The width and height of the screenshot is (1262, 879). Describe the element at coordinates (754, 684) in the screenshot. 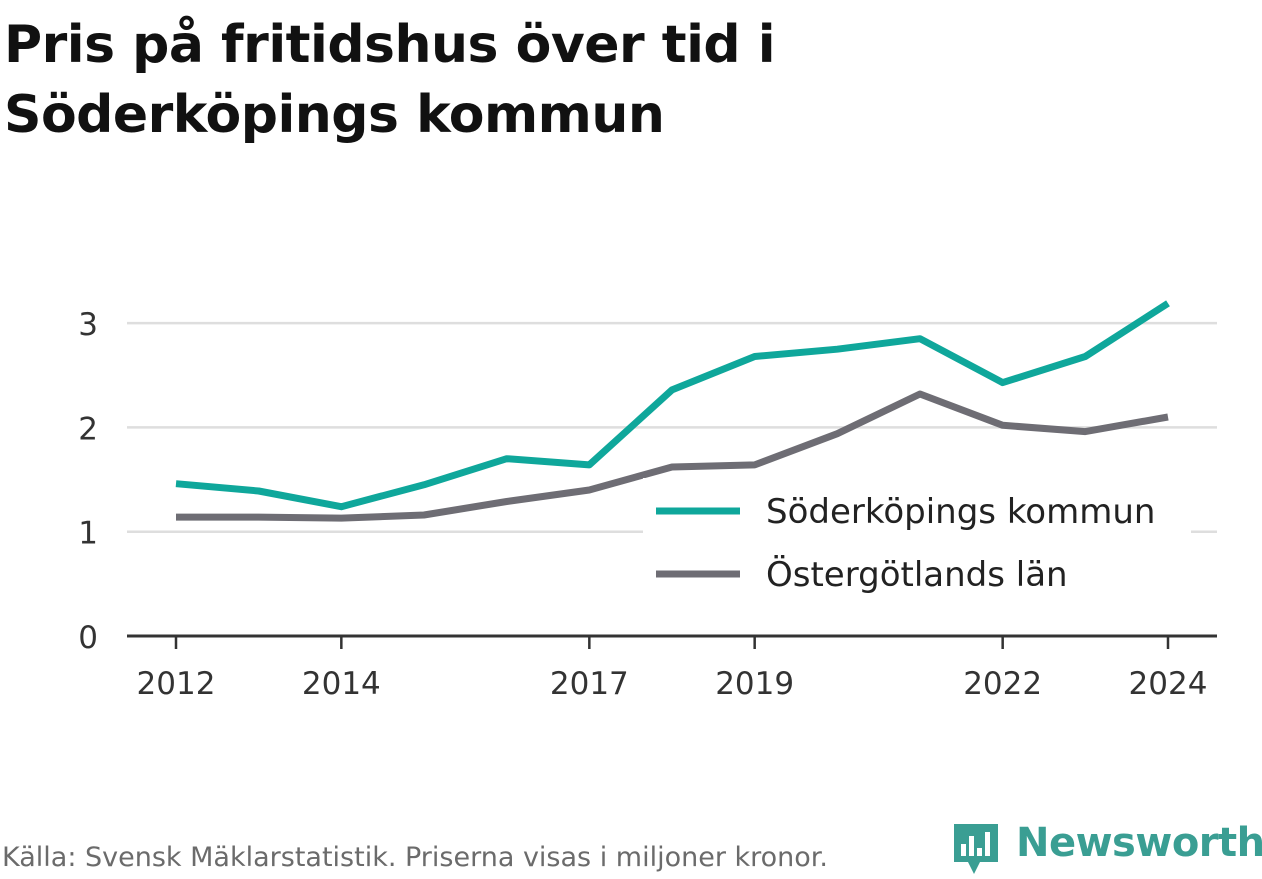

I see `x-tick-label: 2019` at that location.